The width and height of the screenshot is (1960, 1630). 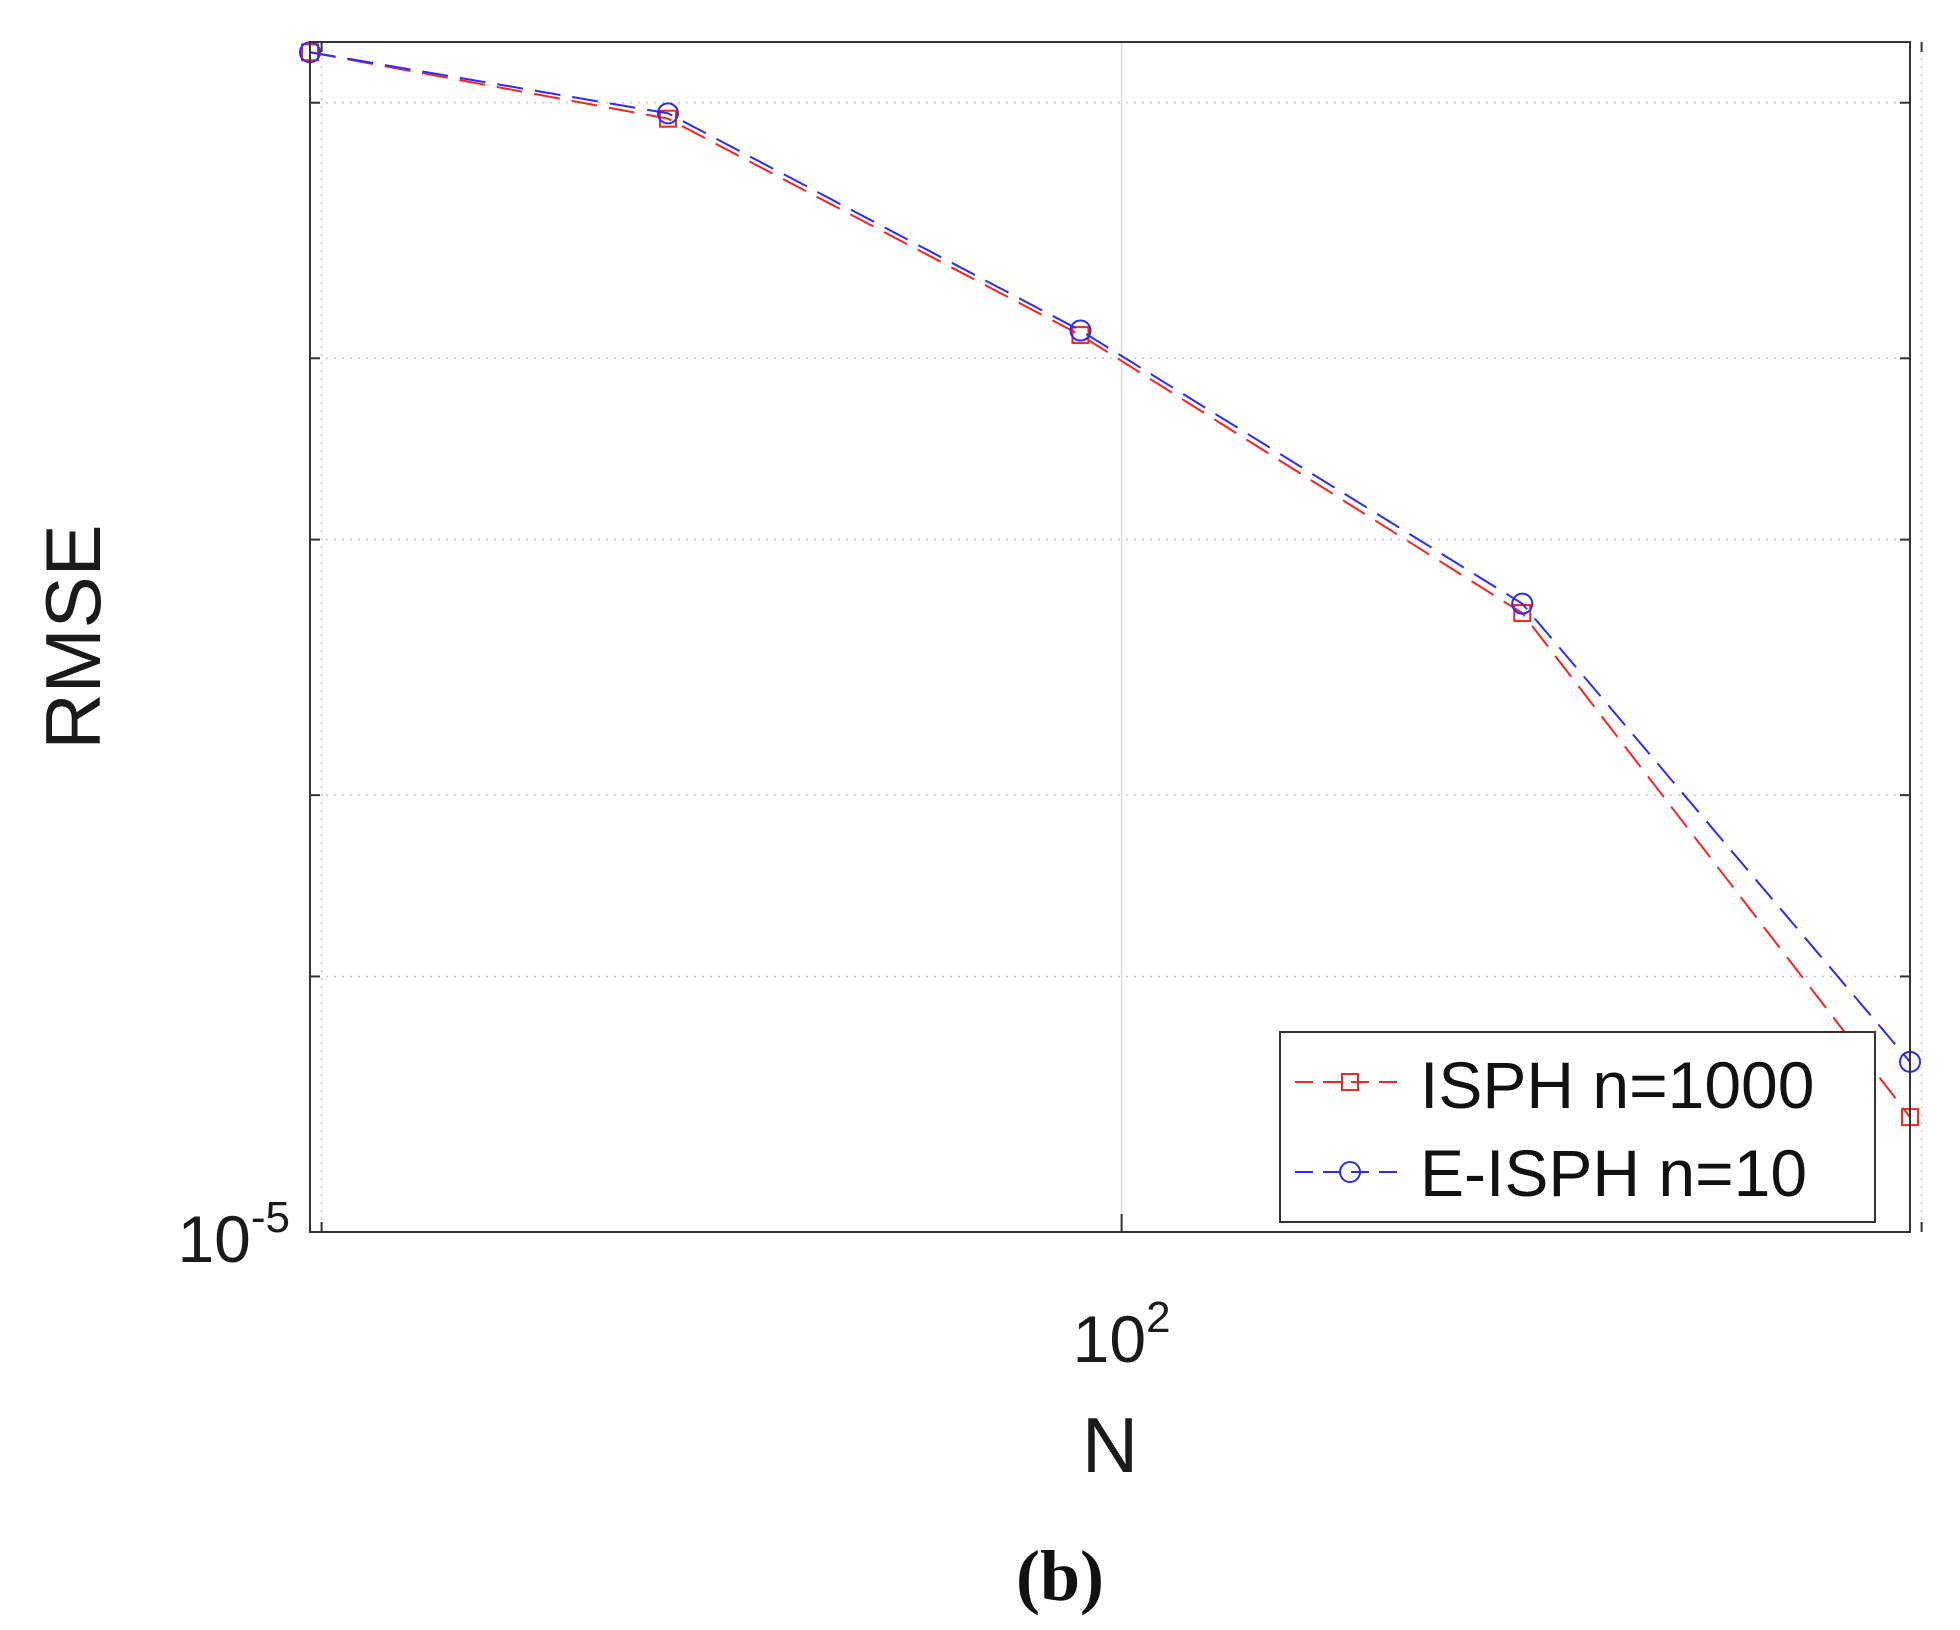 I want to click on legend-entry-eisph: E-ISPH n=10, so click(x=1551, y=1173).